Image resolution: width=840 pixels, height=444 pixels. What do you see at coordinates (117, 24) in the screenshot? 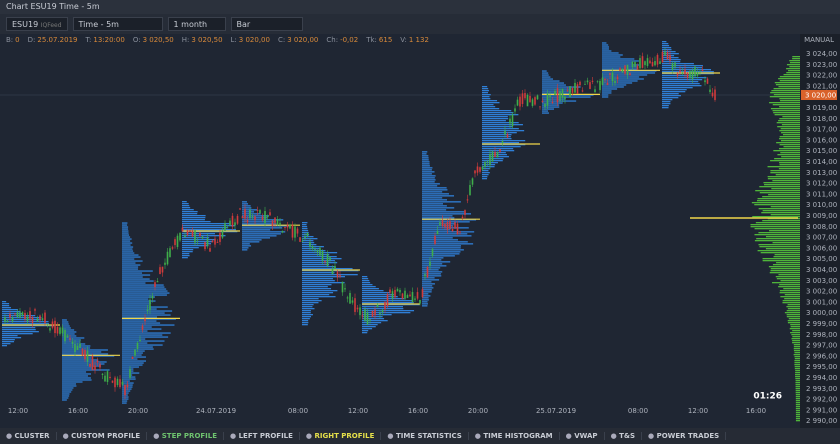
I see `timeframe: Time - 5m` at bounding box center [117, 24].